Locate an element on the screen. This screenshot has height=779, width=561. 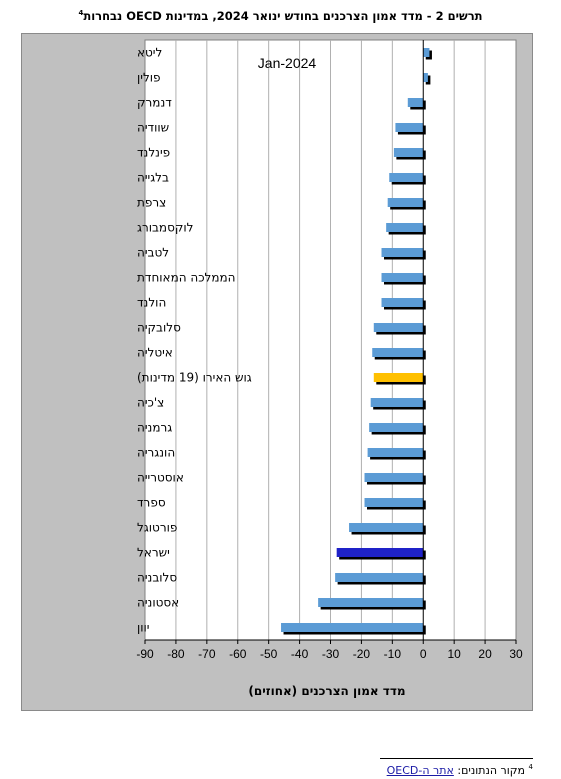
category-label: הממלכה המאוחדת is located at coordinates (186, 278).